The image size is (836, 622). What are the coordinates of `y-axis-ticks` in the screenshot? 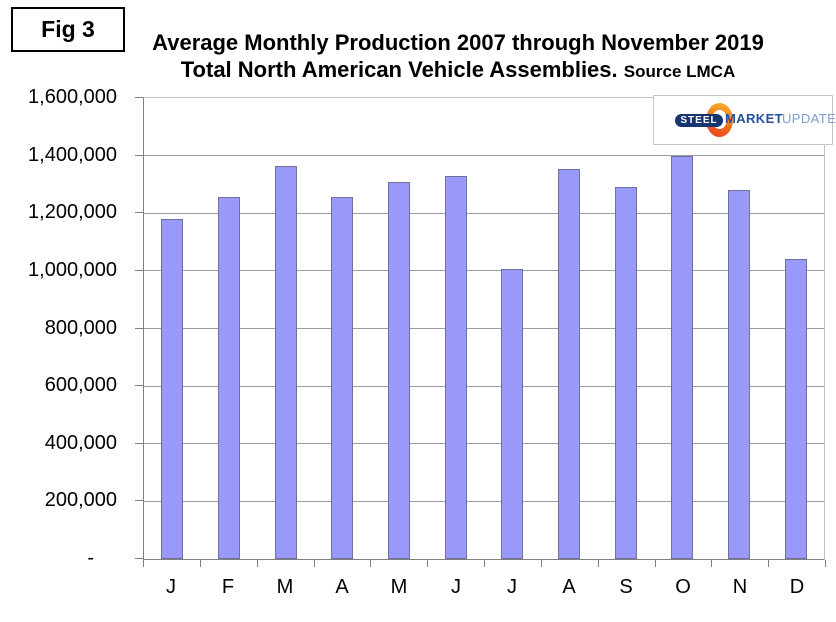 It's located at (139, 332).